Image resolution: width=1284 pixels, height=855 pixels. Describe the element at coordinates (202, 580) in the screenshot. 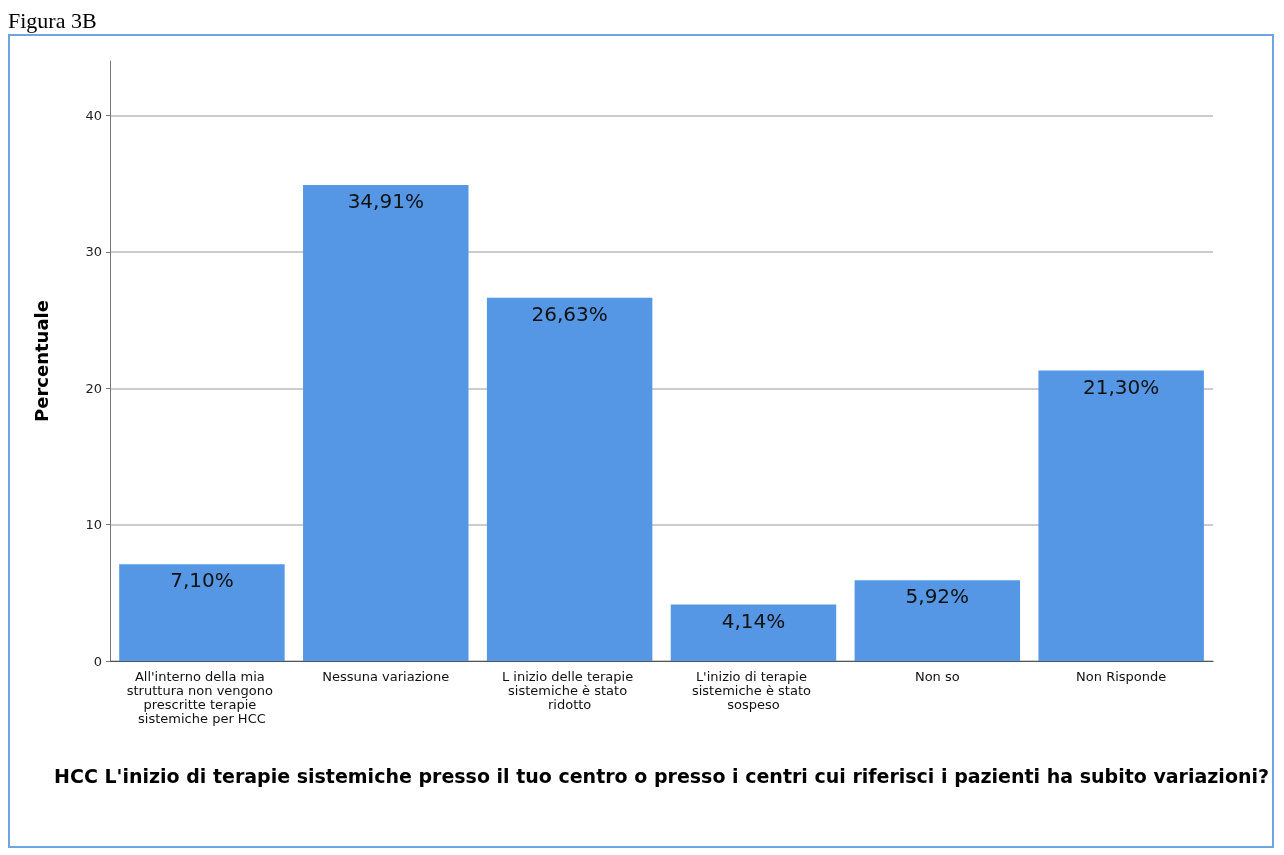

I see `data-label: 7,10%` at that location.